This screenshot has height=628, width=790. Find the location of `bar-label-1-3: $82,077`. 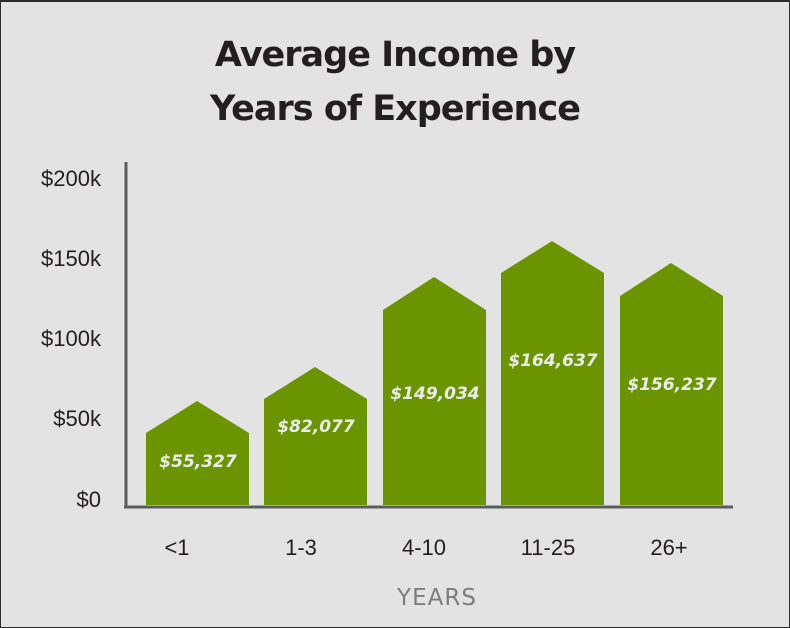

bar-label-1-3: $82,077 is located at coordinates (316, 427).